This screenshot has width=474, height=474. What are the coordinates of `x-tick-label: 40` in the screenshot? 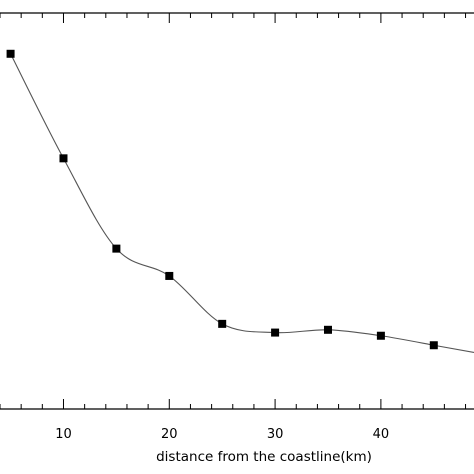 It's located at (381, 434).